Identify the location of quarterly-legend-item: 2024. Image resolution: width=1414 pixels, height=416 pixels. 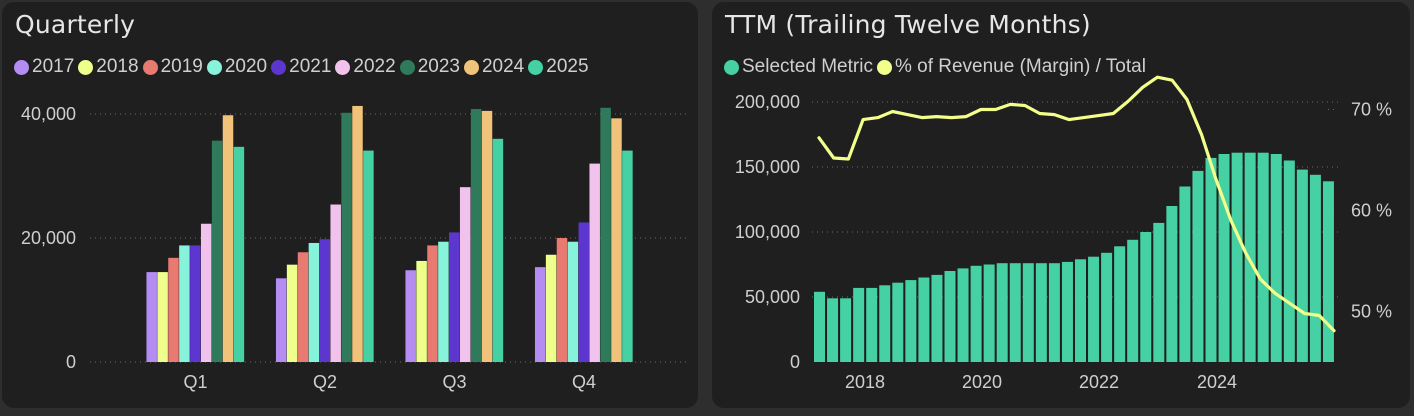
(494, 67).